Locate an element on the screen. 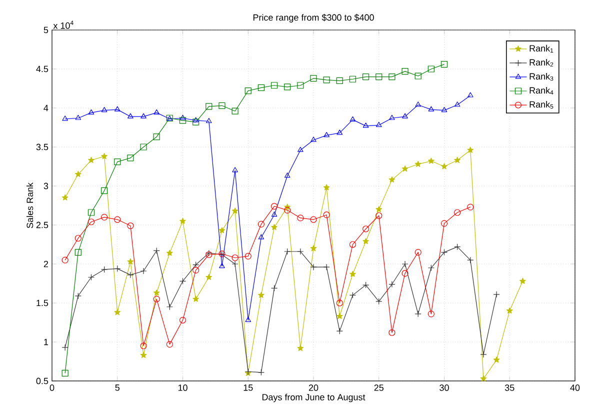 Image resolution: width=595 pixels, height=417 pixels. x-tick-label: 10 is located at coordinates (183, 387).